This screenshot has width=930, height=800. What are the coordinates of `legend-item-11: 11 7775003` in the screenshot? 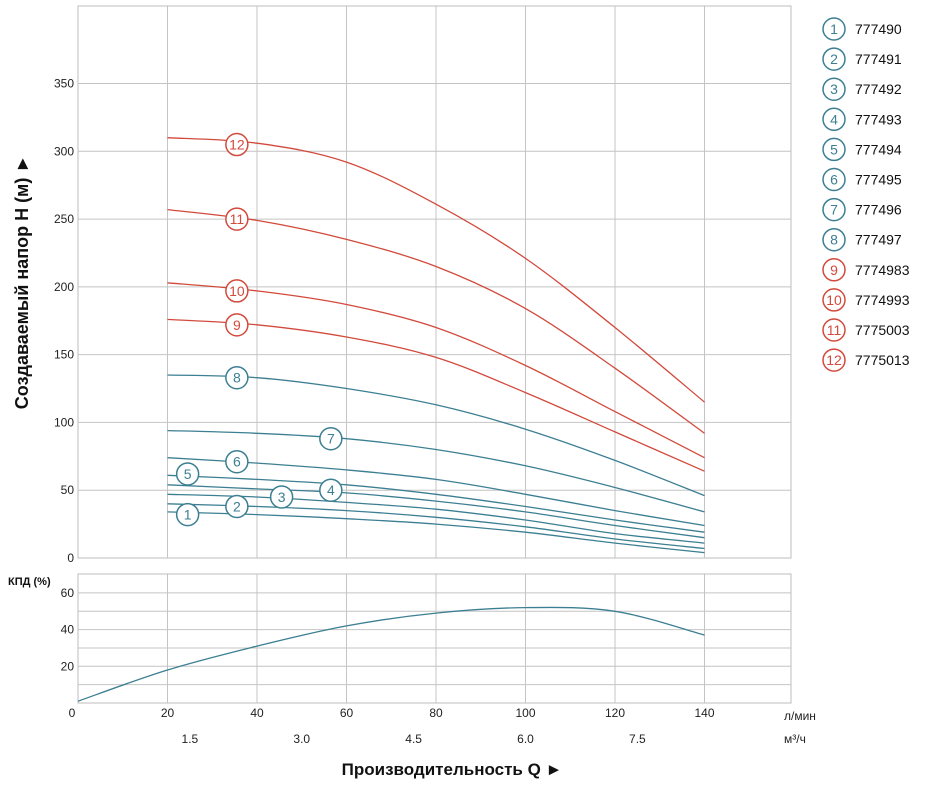 It's located at (866, 330).